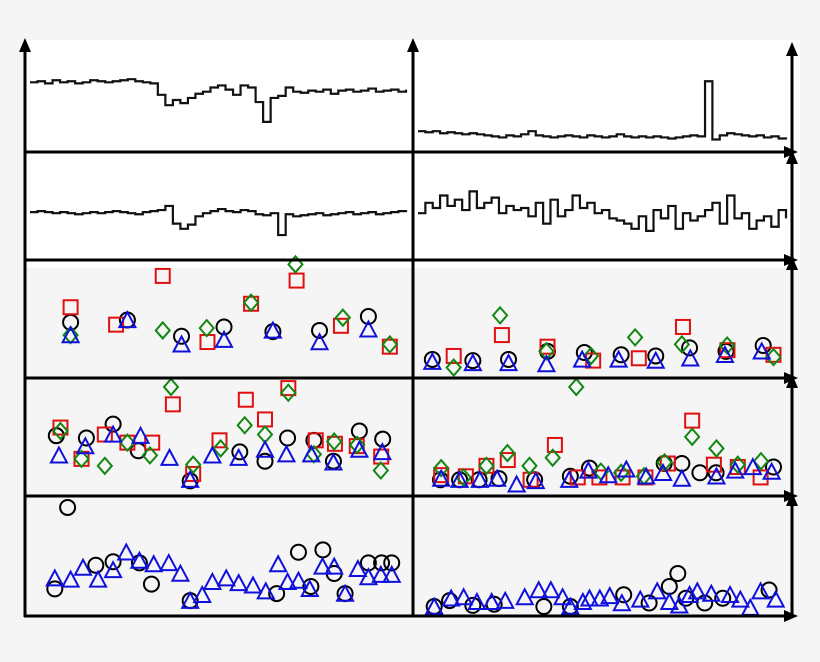  Describe the element at coordinates (223, 554) in the screenshot. I see `panel-row5-left` at that location.